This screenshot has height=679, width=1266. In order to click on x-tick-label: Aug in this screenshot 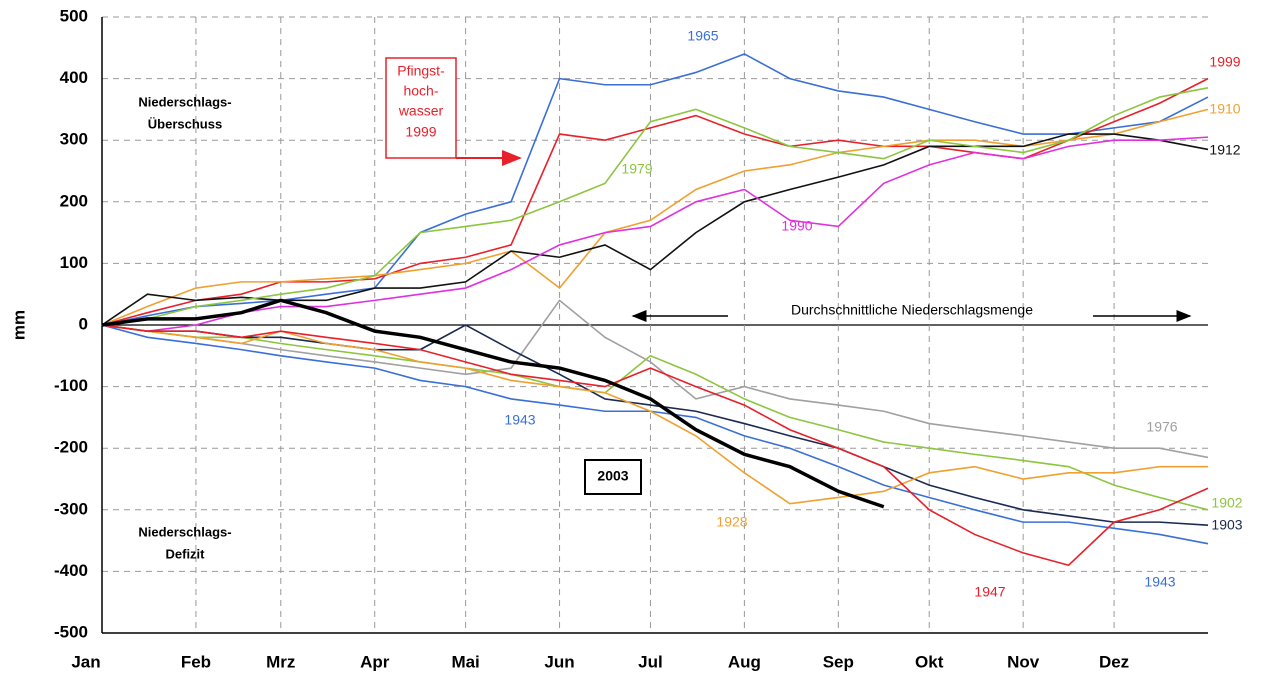, I will do `click(744, 661)`.